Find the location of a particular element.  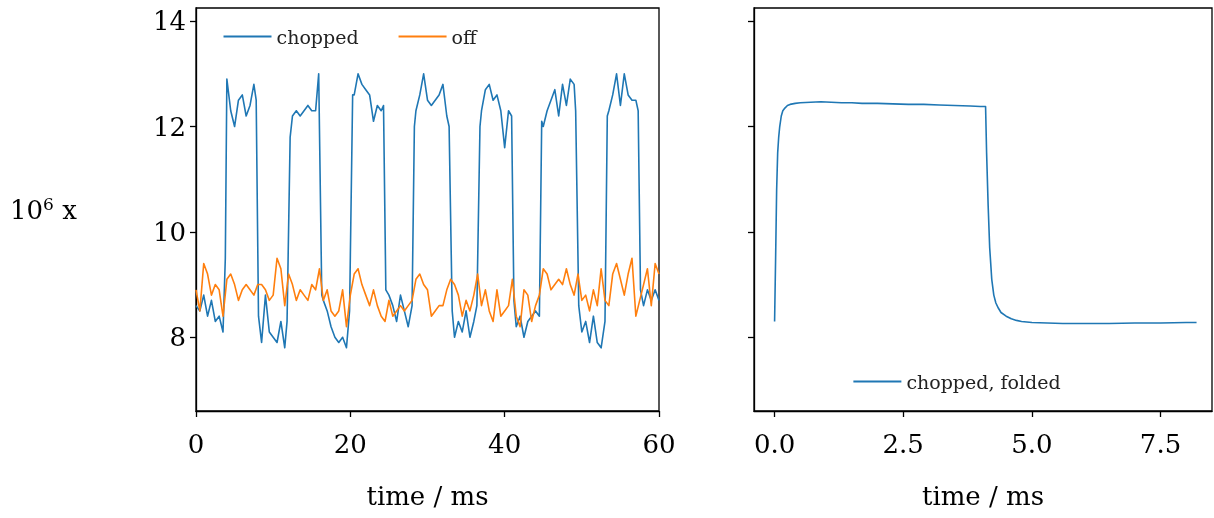

legend-label: off is located at coordinates (464, 36).